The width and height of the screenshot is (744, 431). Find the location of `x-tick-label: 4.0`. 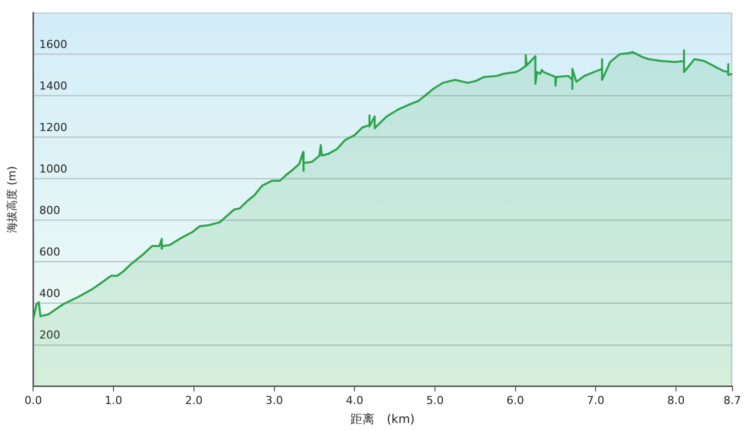

x-tick-label: 4.0 is located at coordinates (355, 400).